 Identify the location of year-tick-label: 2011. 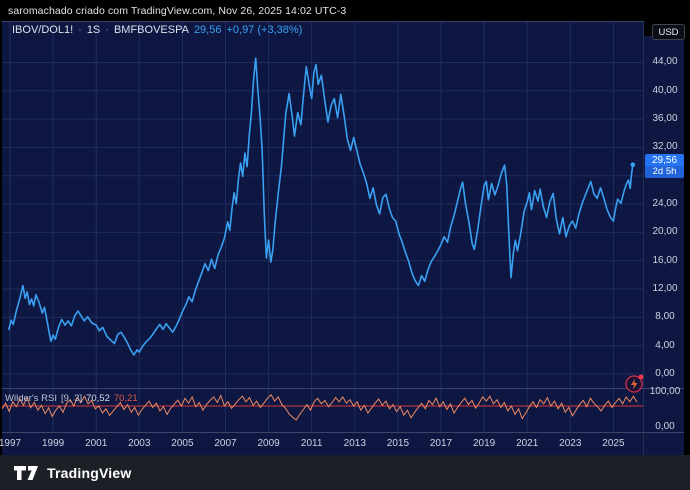
(311, 443).